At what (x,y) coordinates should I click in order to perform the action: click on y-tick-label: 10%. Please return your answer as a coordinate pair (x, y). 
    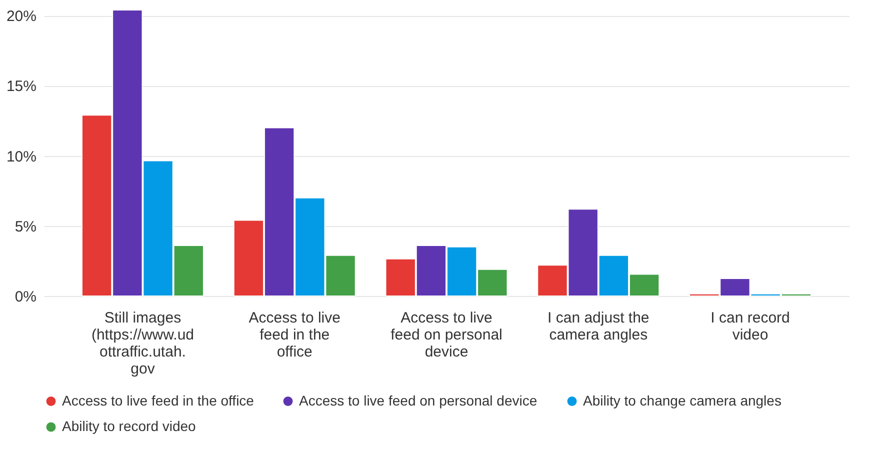
    Looking at the image, I should click on (21, 157).